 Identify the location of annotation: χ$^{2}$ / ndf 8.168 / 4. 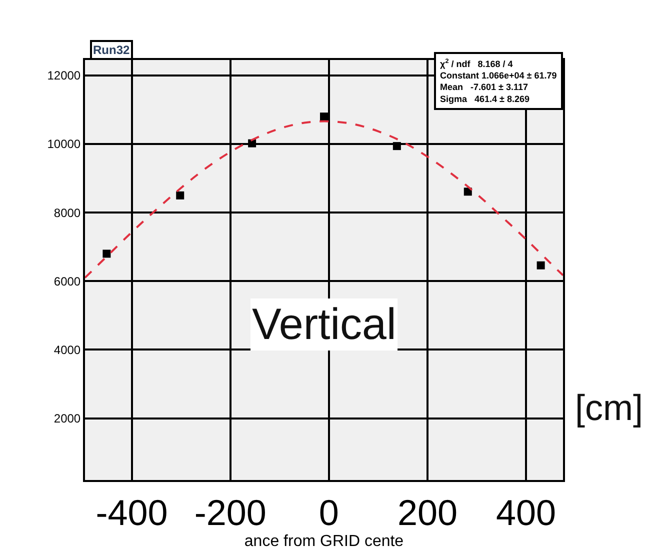
(476, 63).